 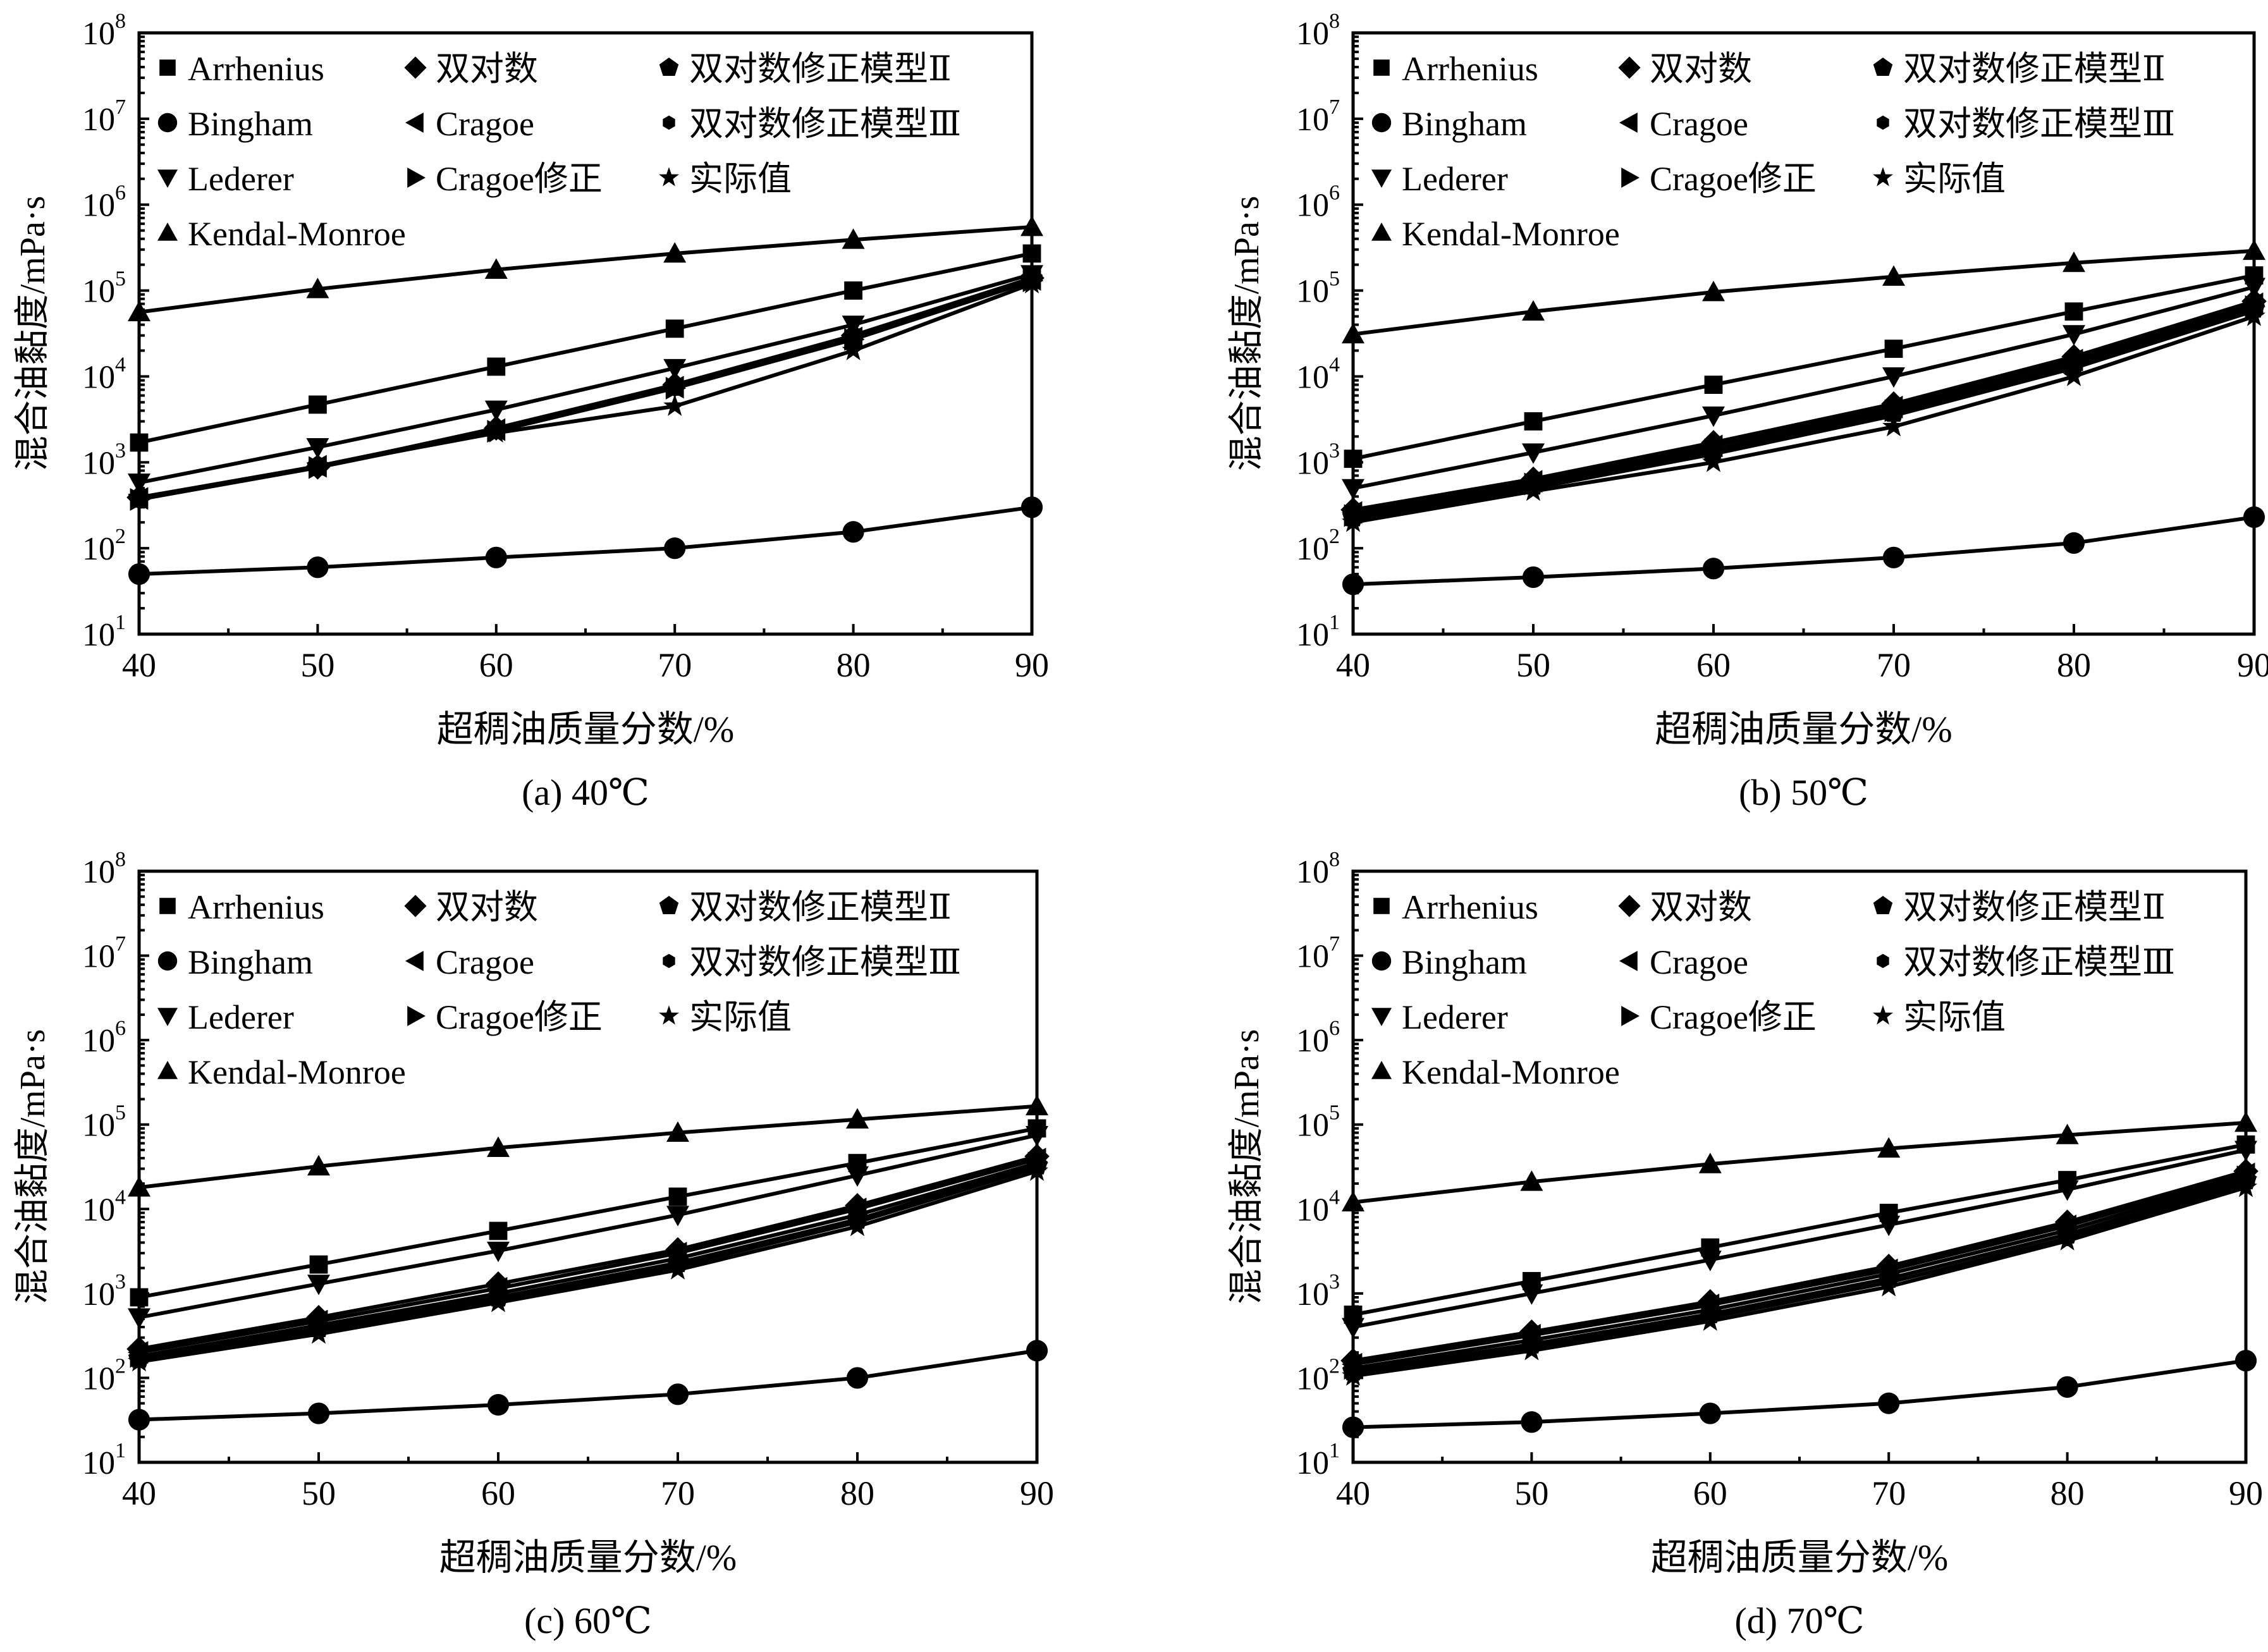 I want to click on y-tick-exponent: 2, so click(x=121, y=536).